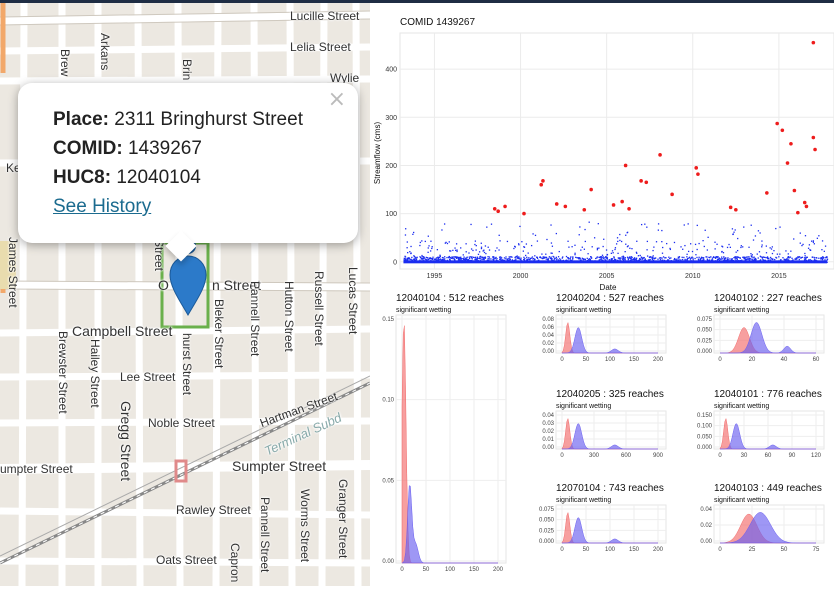 The height and width of the screenshot is (591, 834). I want to click on street-label: Hailey Street, so click(95, 373).